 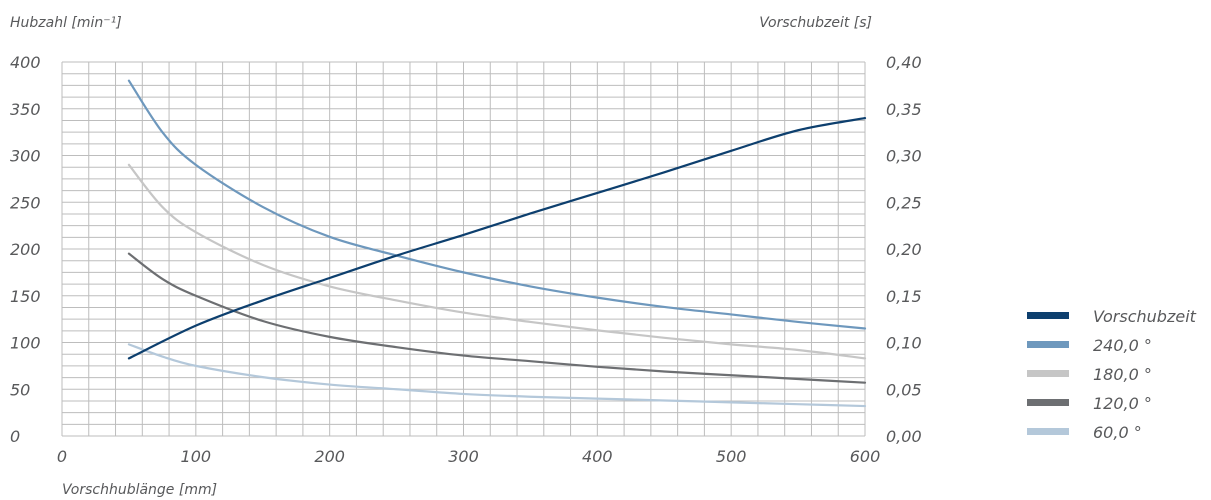 What do you see at coordinates (25, 343) in the screenshot?
I see `y-left-tick-label: 100` at bounding box center [25, 343].